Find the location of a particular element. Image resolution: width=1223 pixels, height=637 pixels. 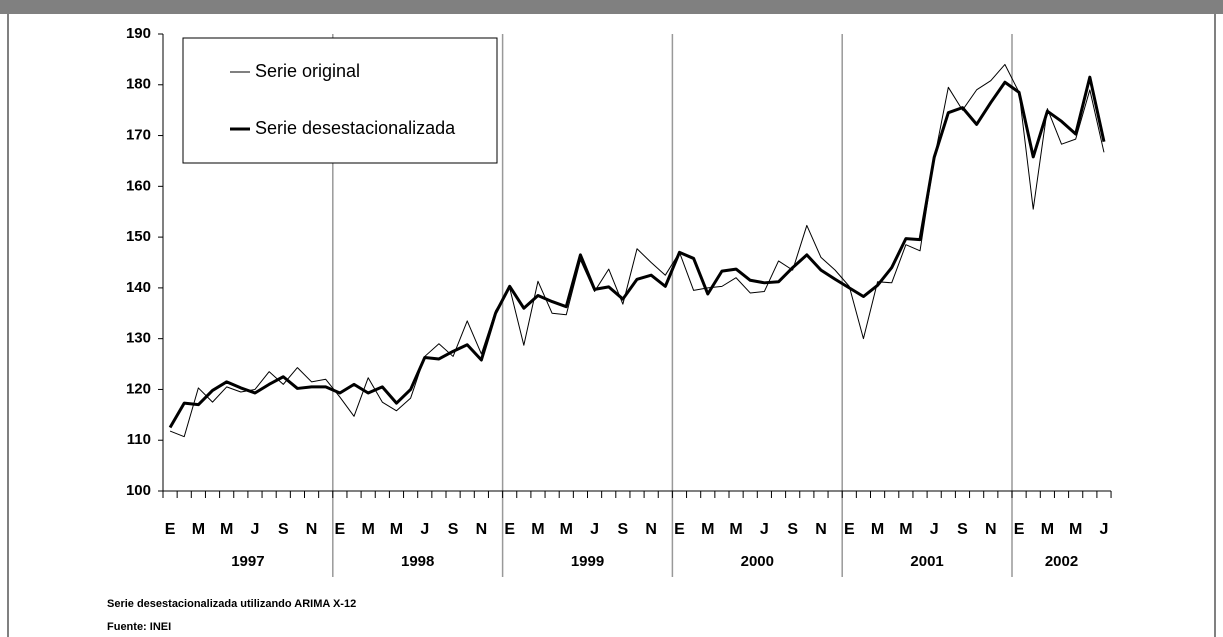

year-label: 1997 is located at coordinates (247, 561).